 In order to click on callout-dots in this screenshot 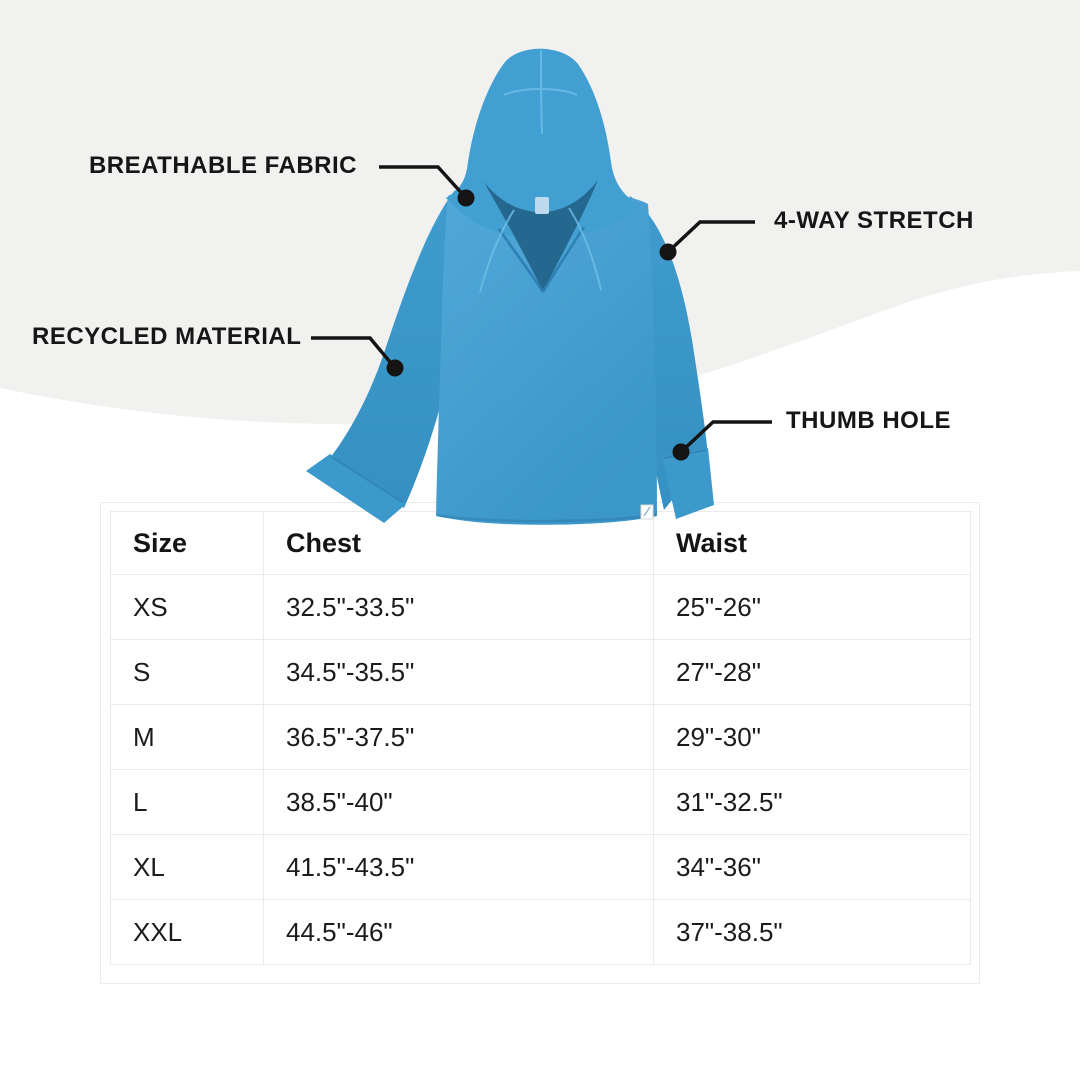, I will do `click(538, 325)`.